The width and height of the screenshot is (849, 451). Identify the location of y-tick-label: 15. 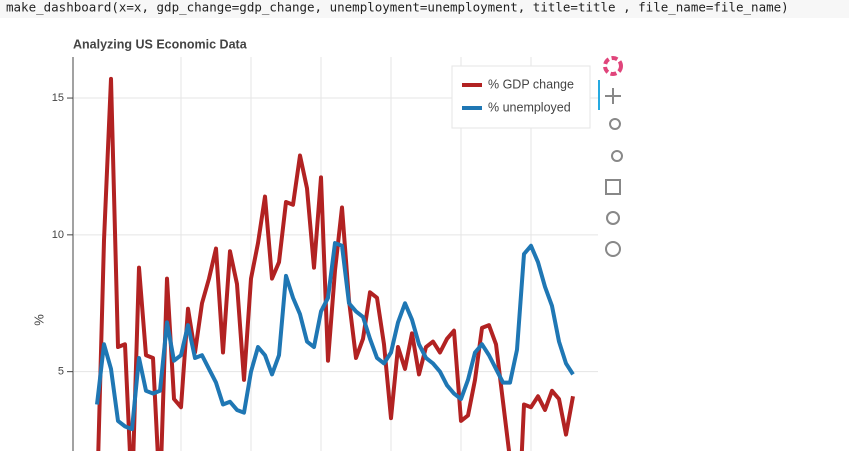
(58, 98).